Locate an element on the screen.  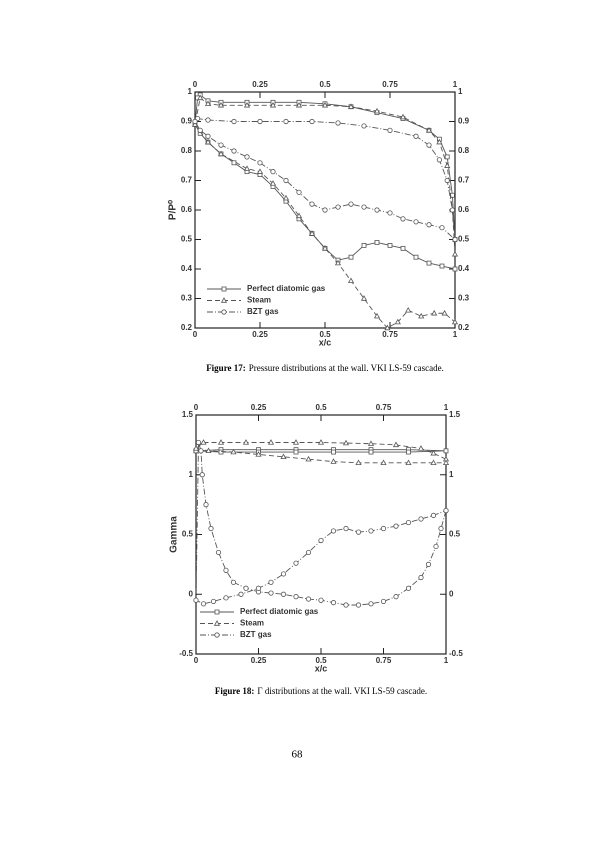
y-axis-label: Gamma is located at coordinates (174, 534).